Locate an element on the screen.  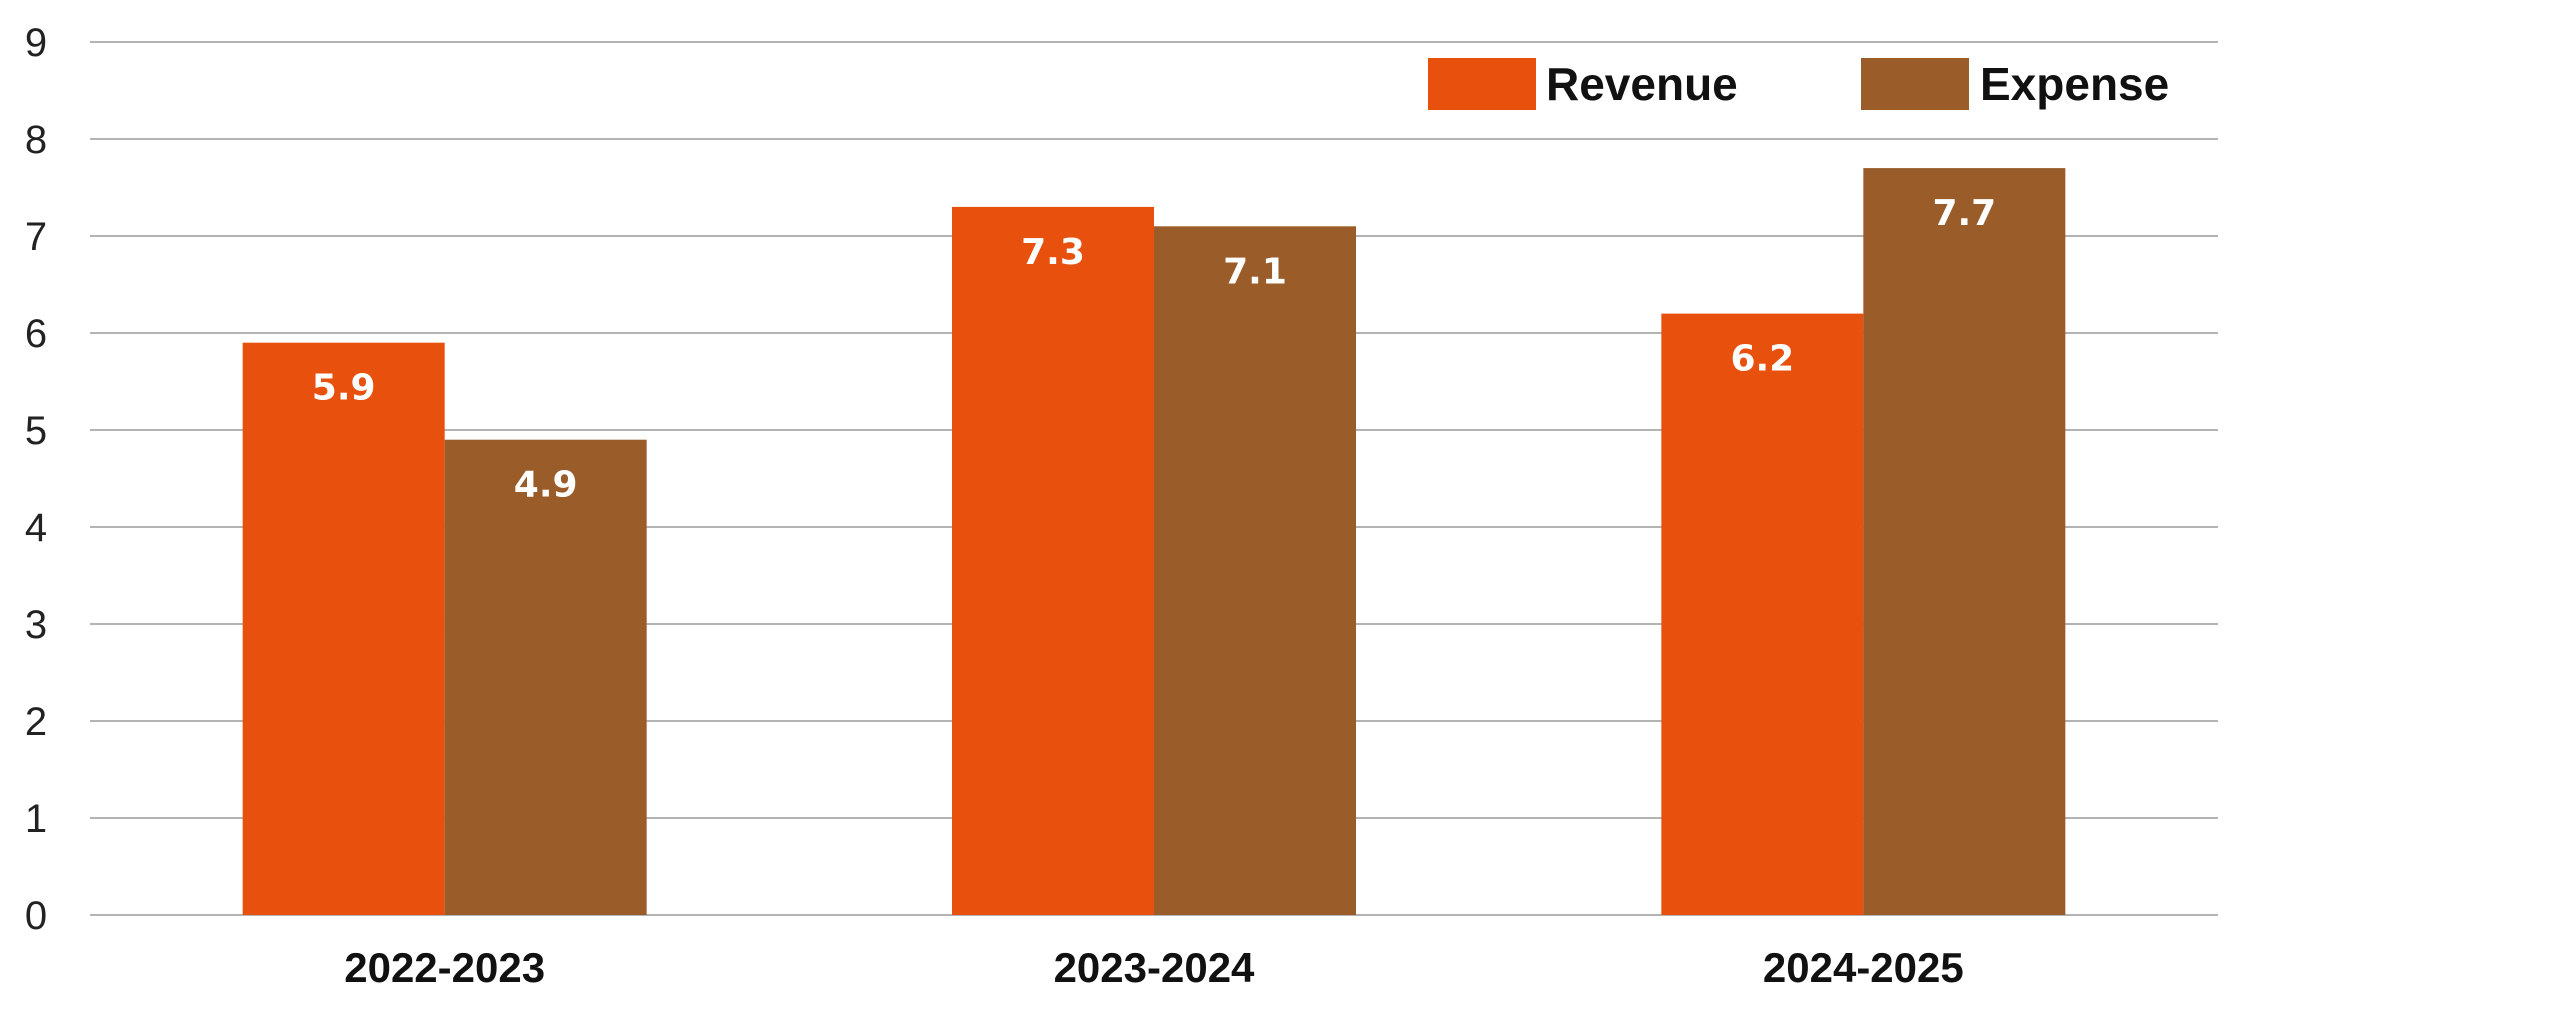
y-tick-label: 3 is located at coordinates (36, 625).